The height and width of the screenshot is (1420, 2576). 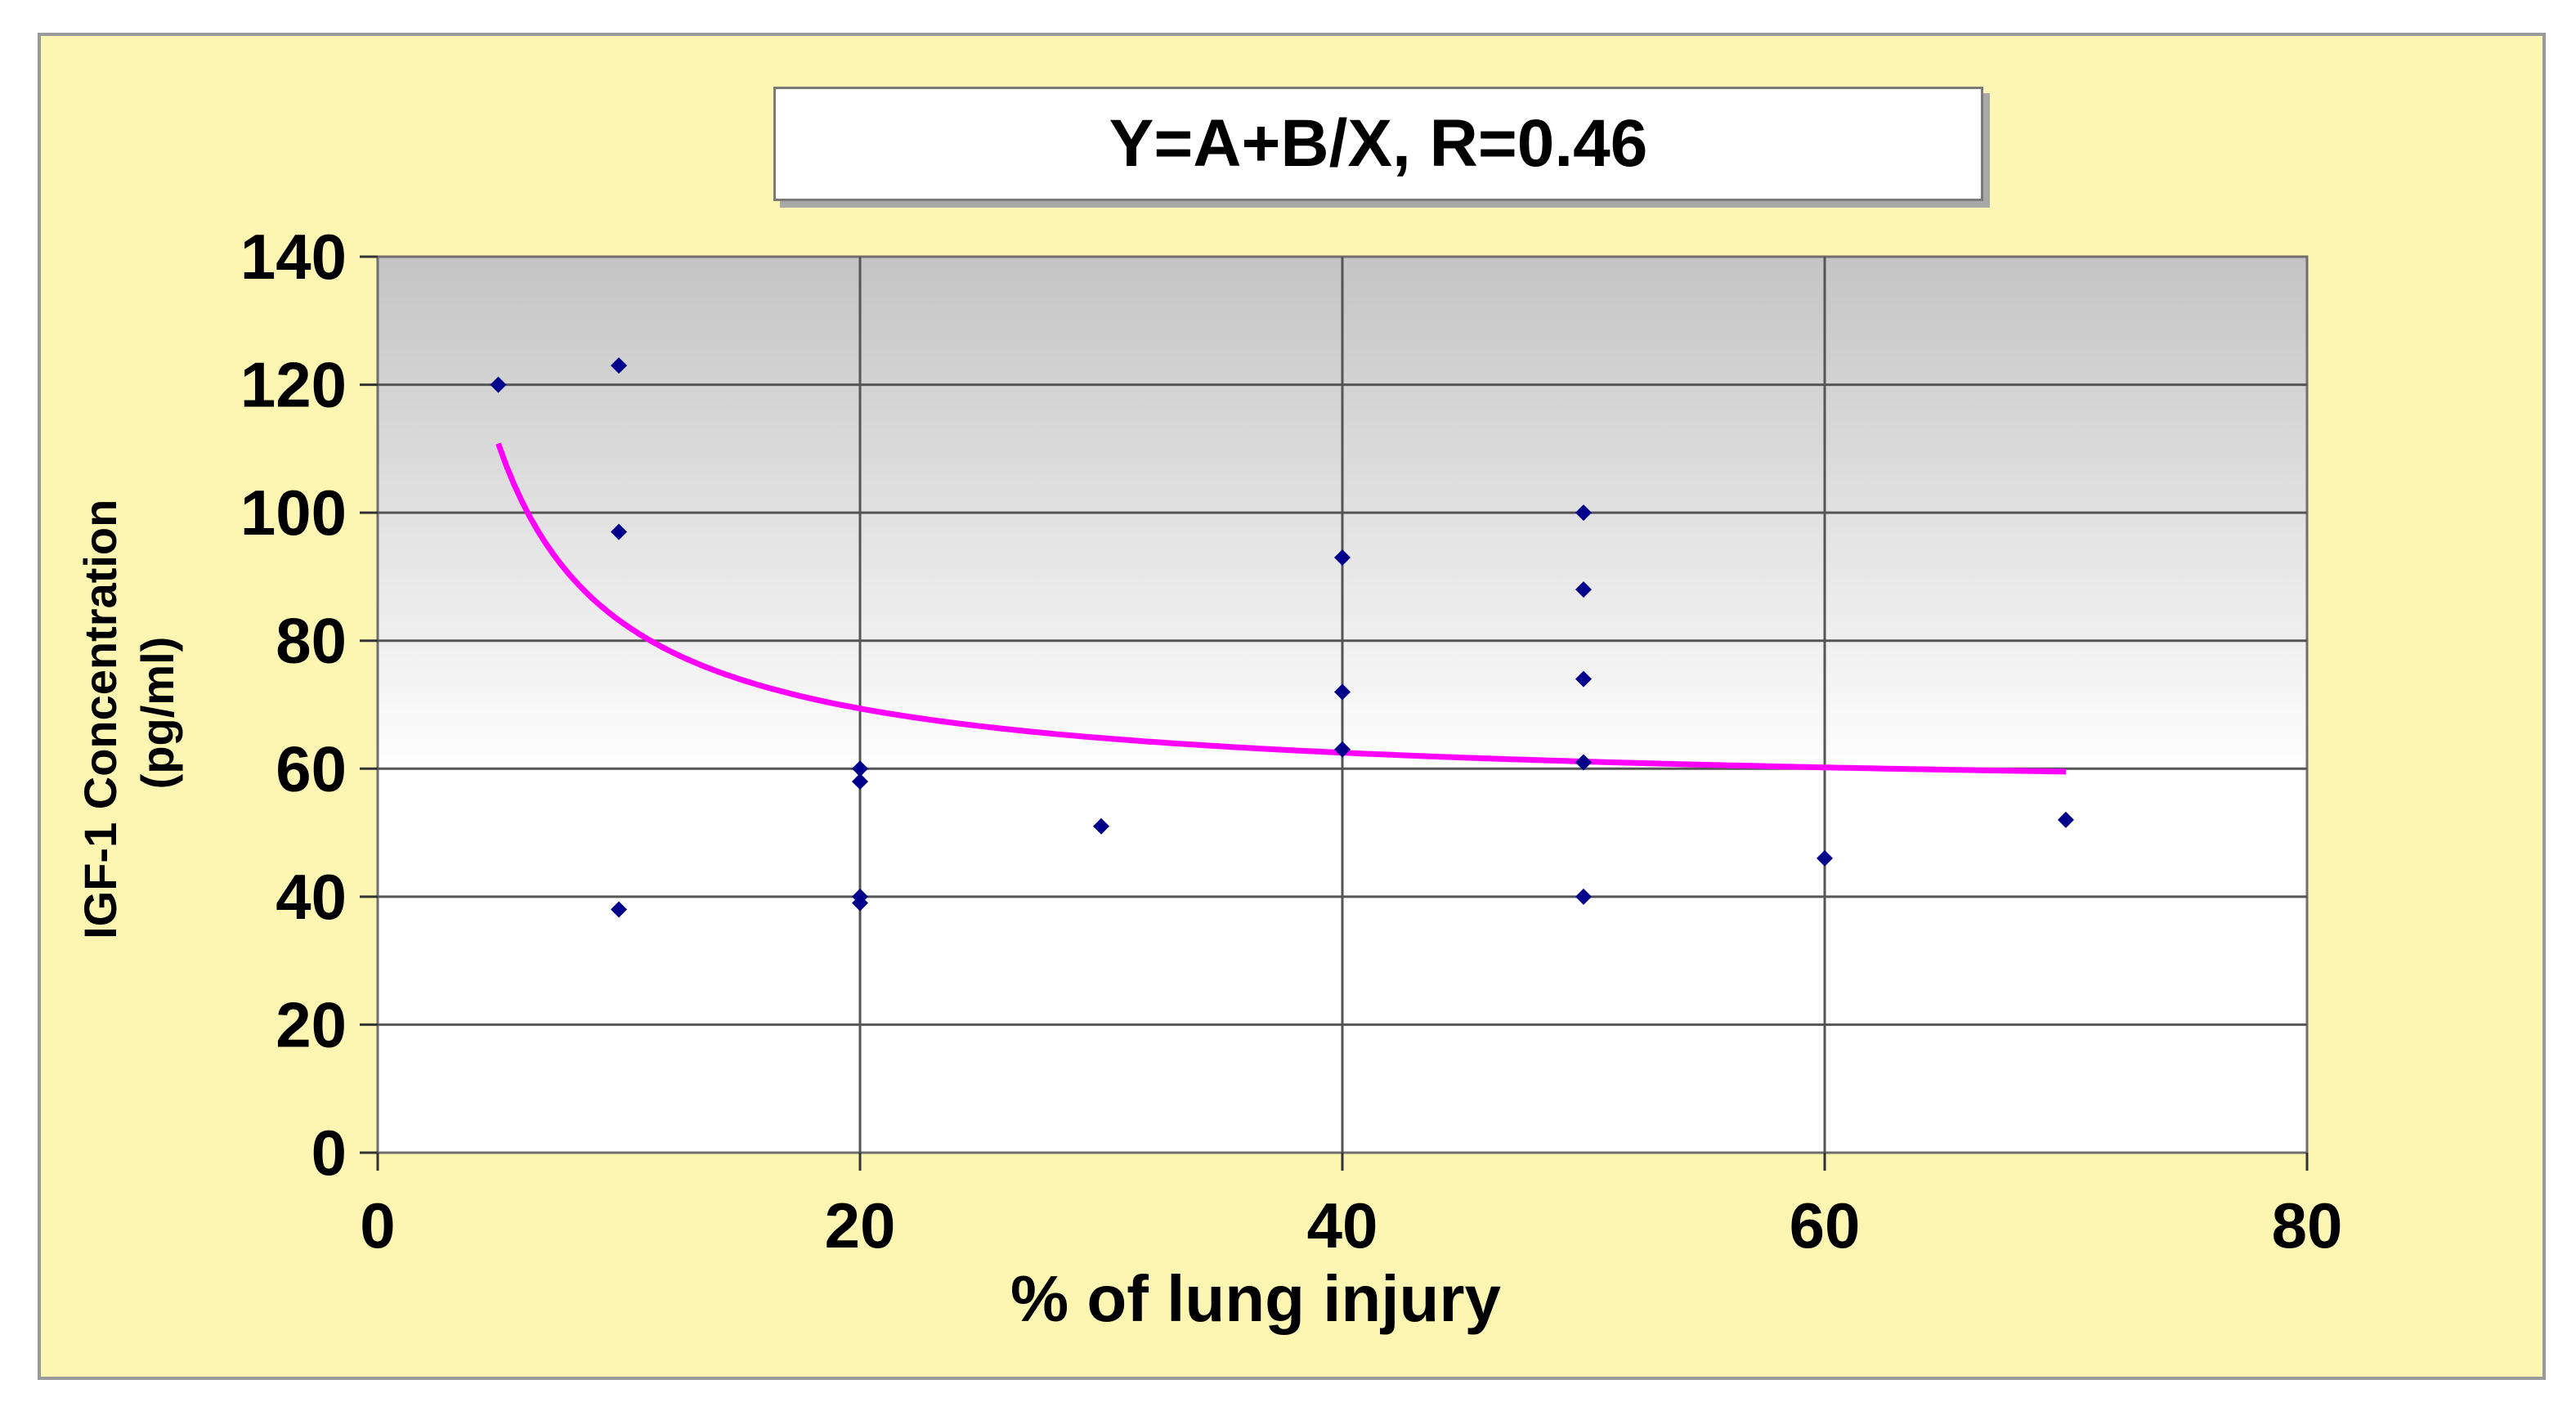 I want to click on x-tick-label: 0, so click(x=377, y=1225).